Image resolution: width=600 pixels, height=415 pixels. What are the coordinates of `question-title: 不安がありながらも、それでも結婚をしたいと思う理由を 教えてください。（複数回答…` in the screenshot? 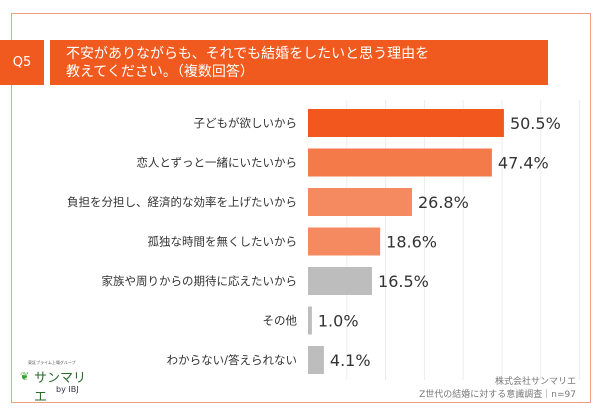 It's located at (299, 62).